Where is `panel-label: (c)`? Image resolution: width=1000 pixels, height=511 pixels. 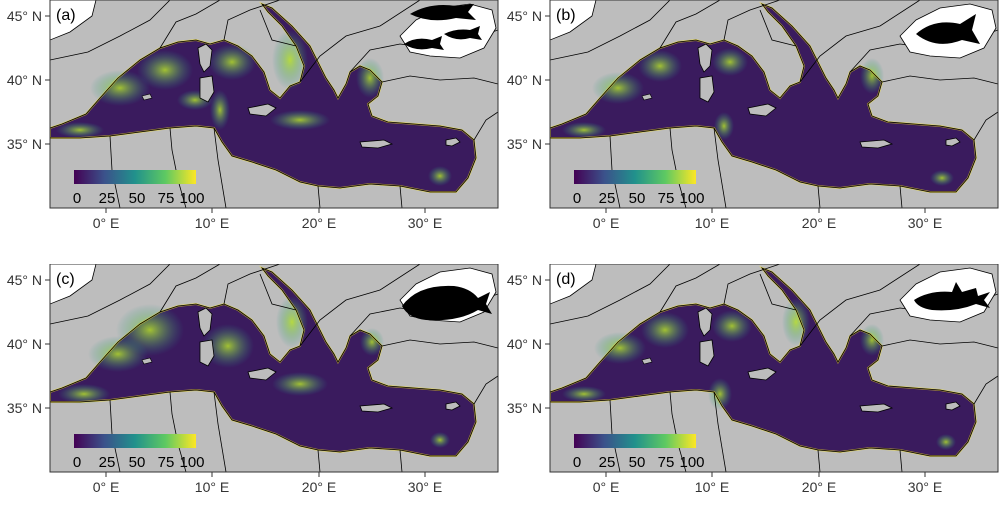 panel-label: (c) is located at coordinates (65, 279).